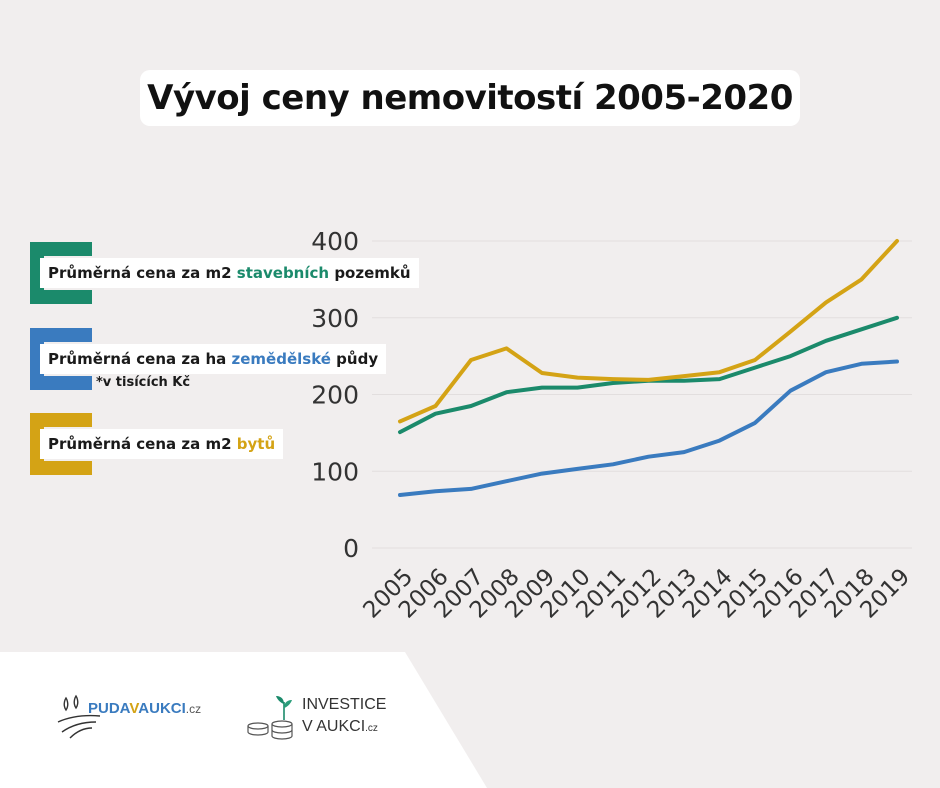 The height and width of the screenshot is (788, 940). I want to click on title-box: Vývoj ceny nemovitostí 2005-2020, so click(470, 98).